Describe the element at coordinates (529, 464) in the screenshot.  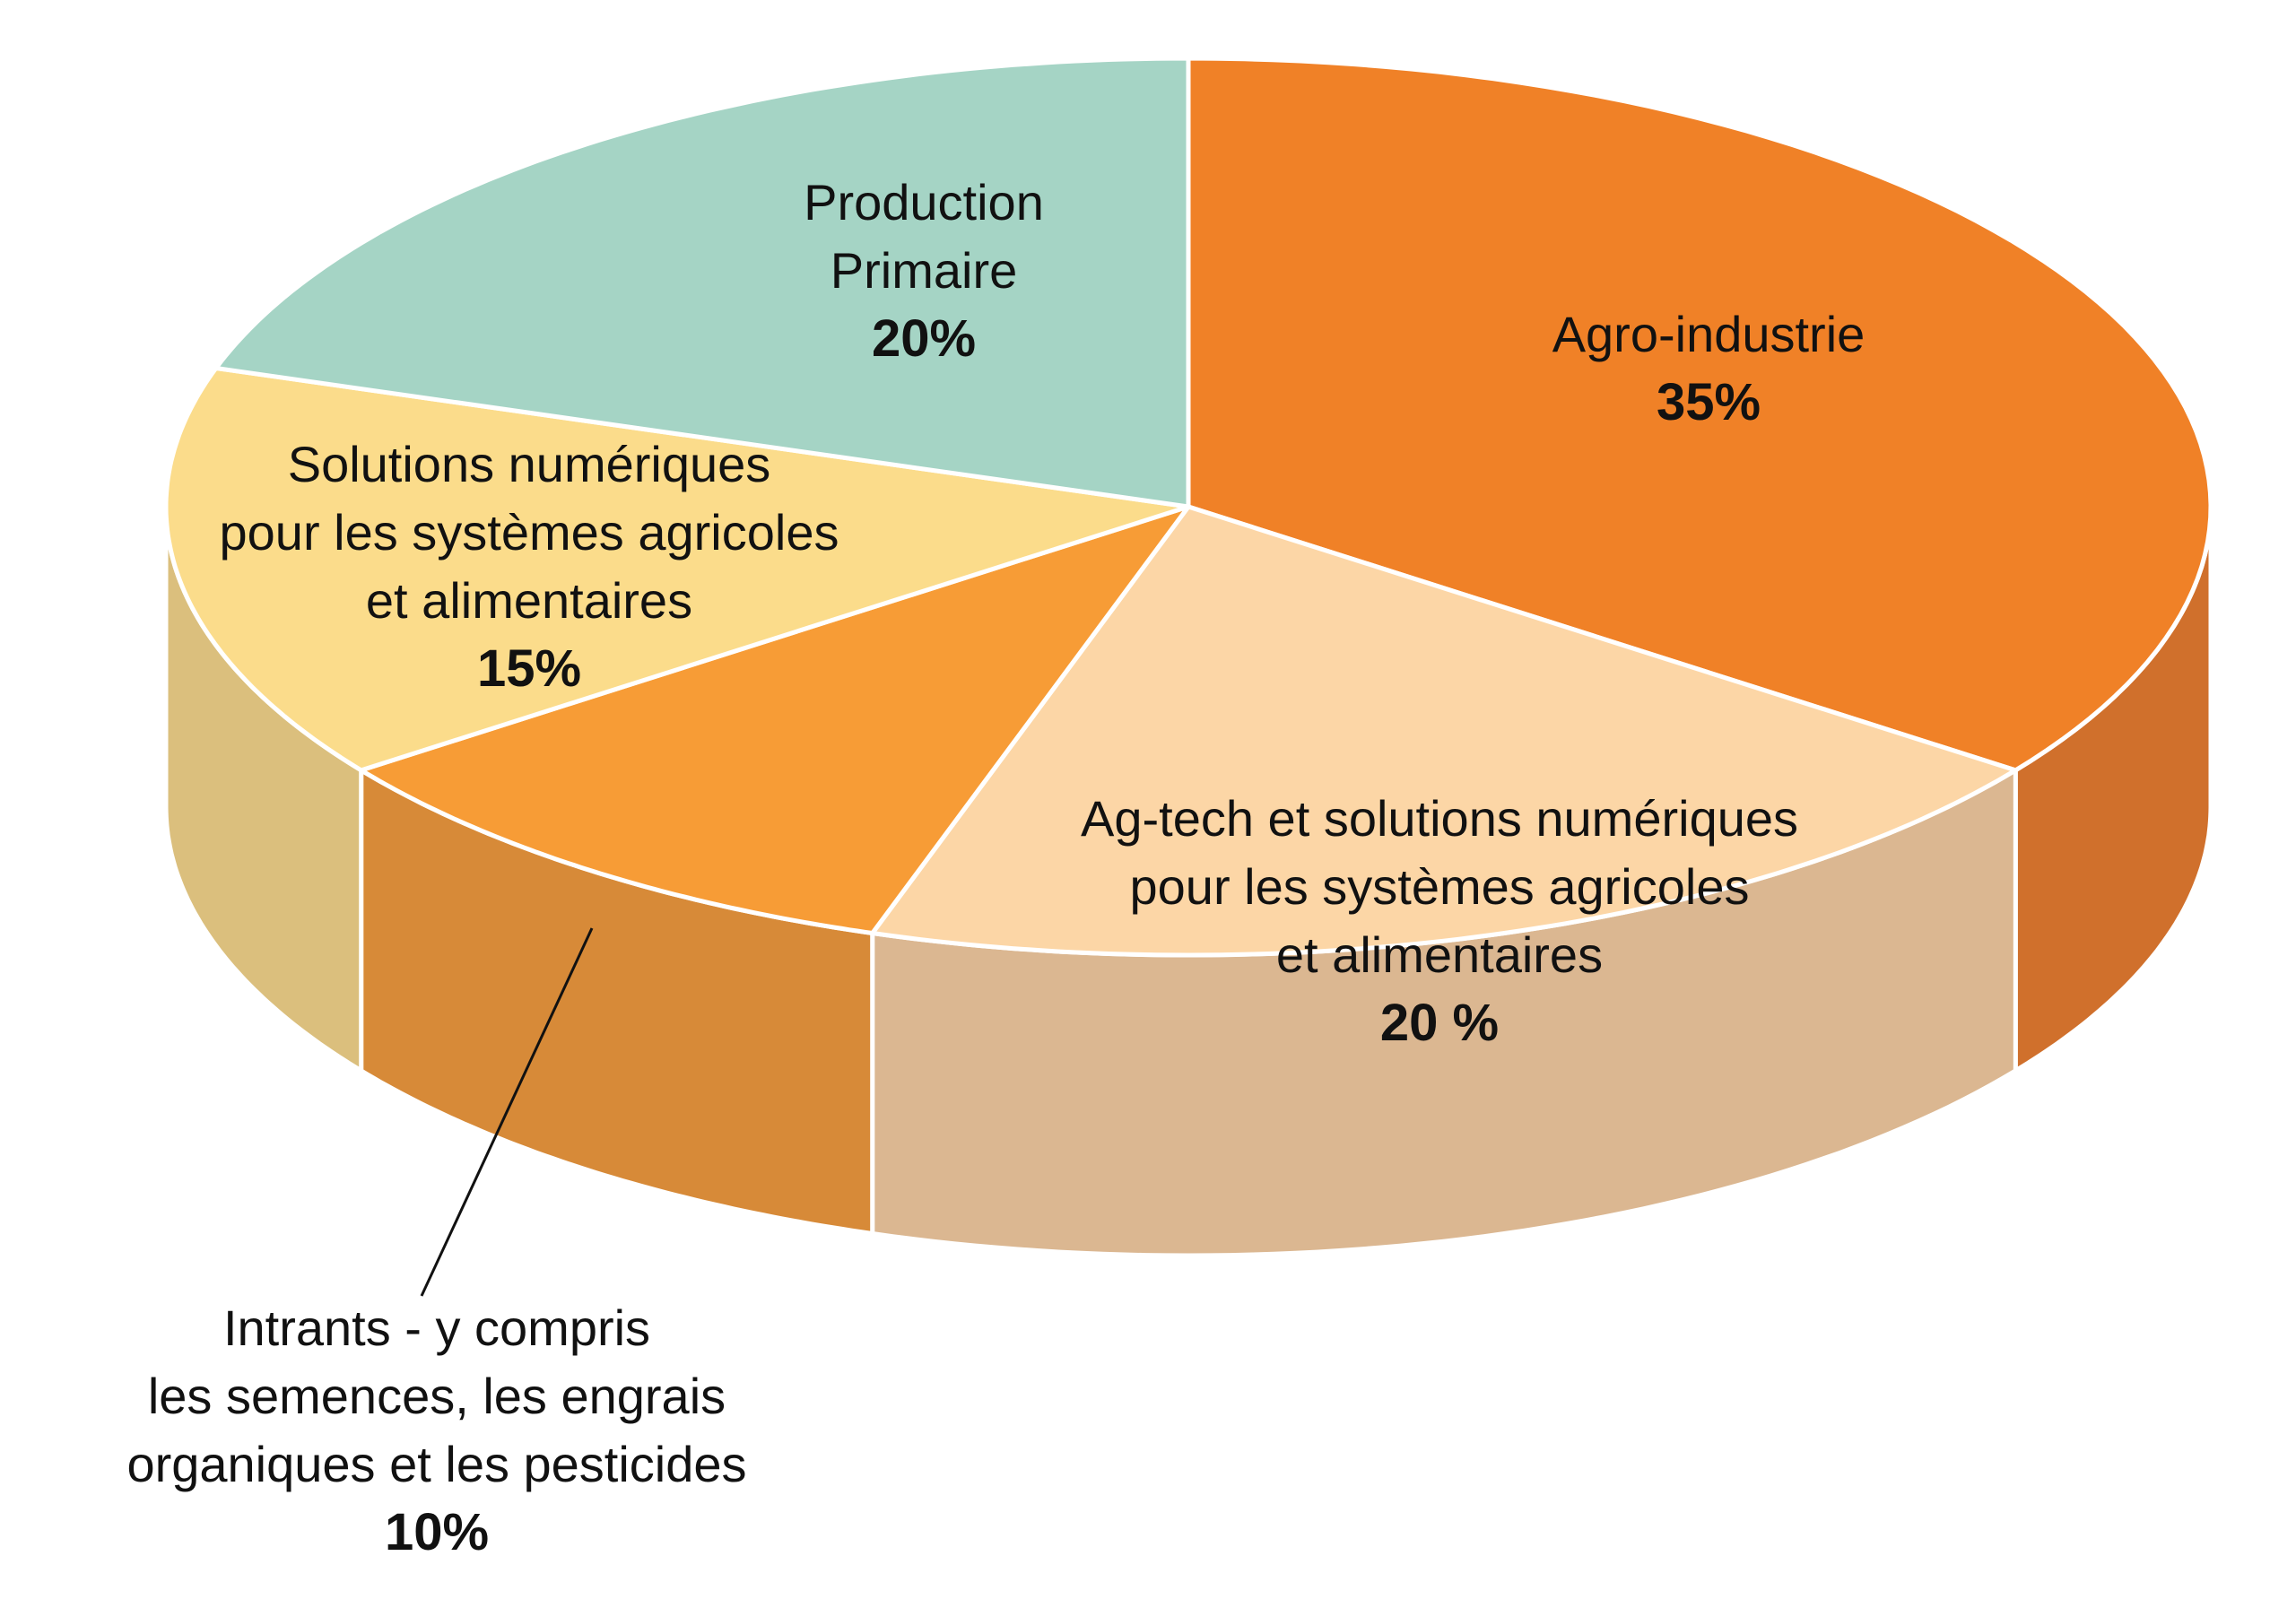
I see `slice-label-line: Solutions numériques` at that location.